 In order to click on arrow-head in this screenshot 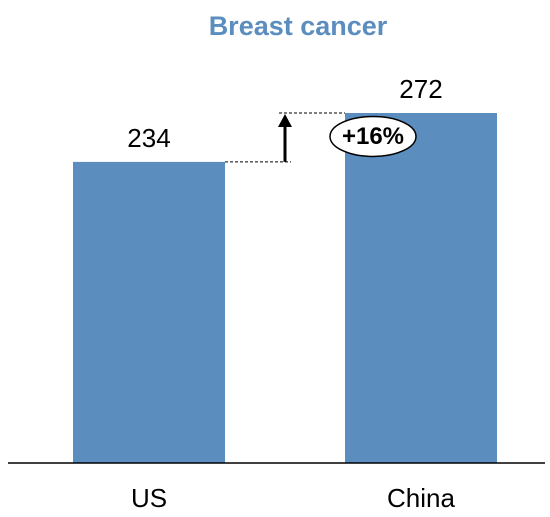, I will do `click(285, 120)`.